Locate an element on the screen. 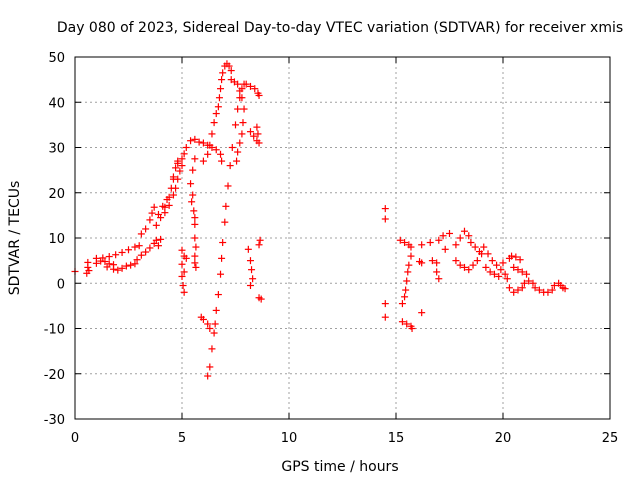 The width and height of the screenshot is (640, 480). y-tick-label: 40 is located at coordinates (56, 103).